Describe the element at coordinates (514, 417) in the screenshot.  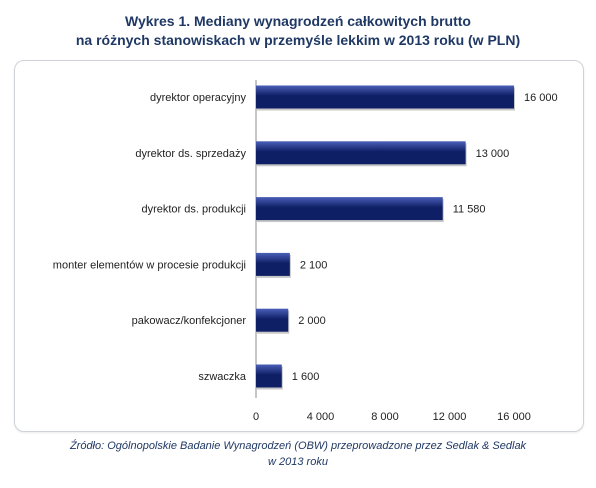
I see `x-tick-label: 16 000` at that location.